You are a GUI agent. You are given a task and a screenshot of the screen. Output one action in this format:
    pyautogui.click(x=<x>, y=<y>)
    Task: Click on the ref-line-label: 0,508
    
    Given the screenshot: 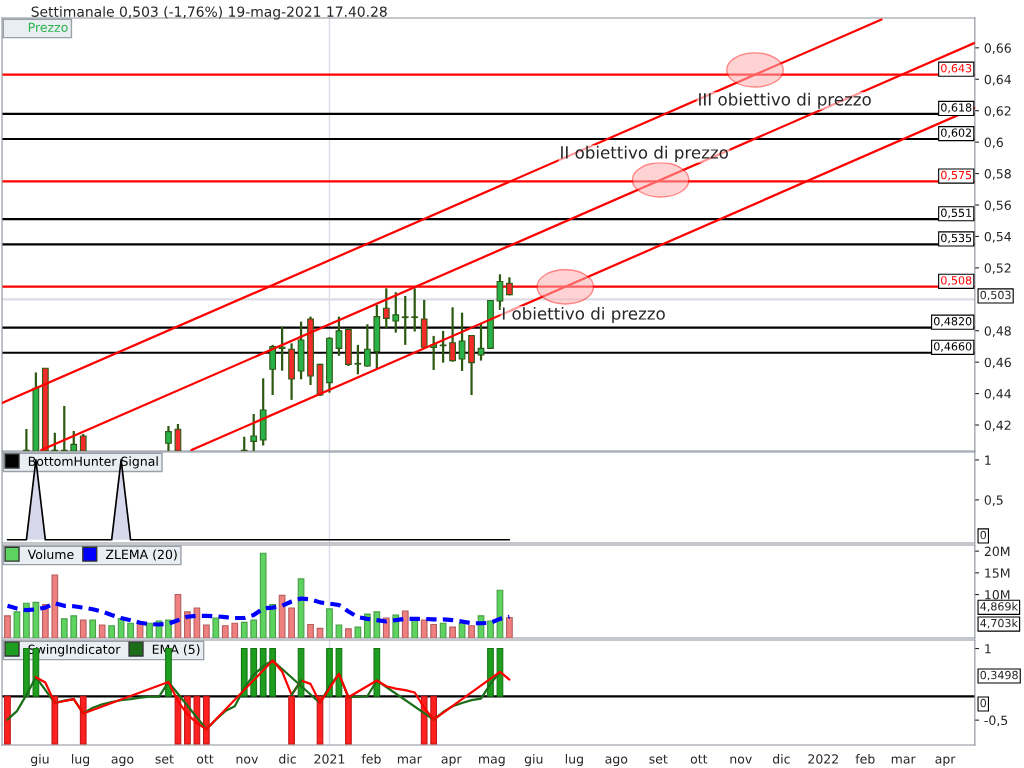 What is the action you would take?
    pyautogui.click(x=956, y=281)
    